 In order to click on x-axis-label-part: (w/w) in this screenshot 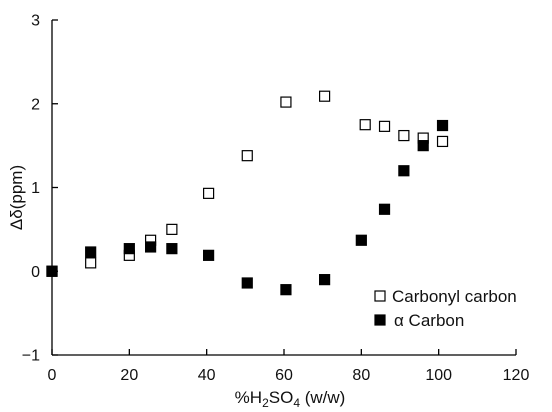, I will do `click(322, 397)`.